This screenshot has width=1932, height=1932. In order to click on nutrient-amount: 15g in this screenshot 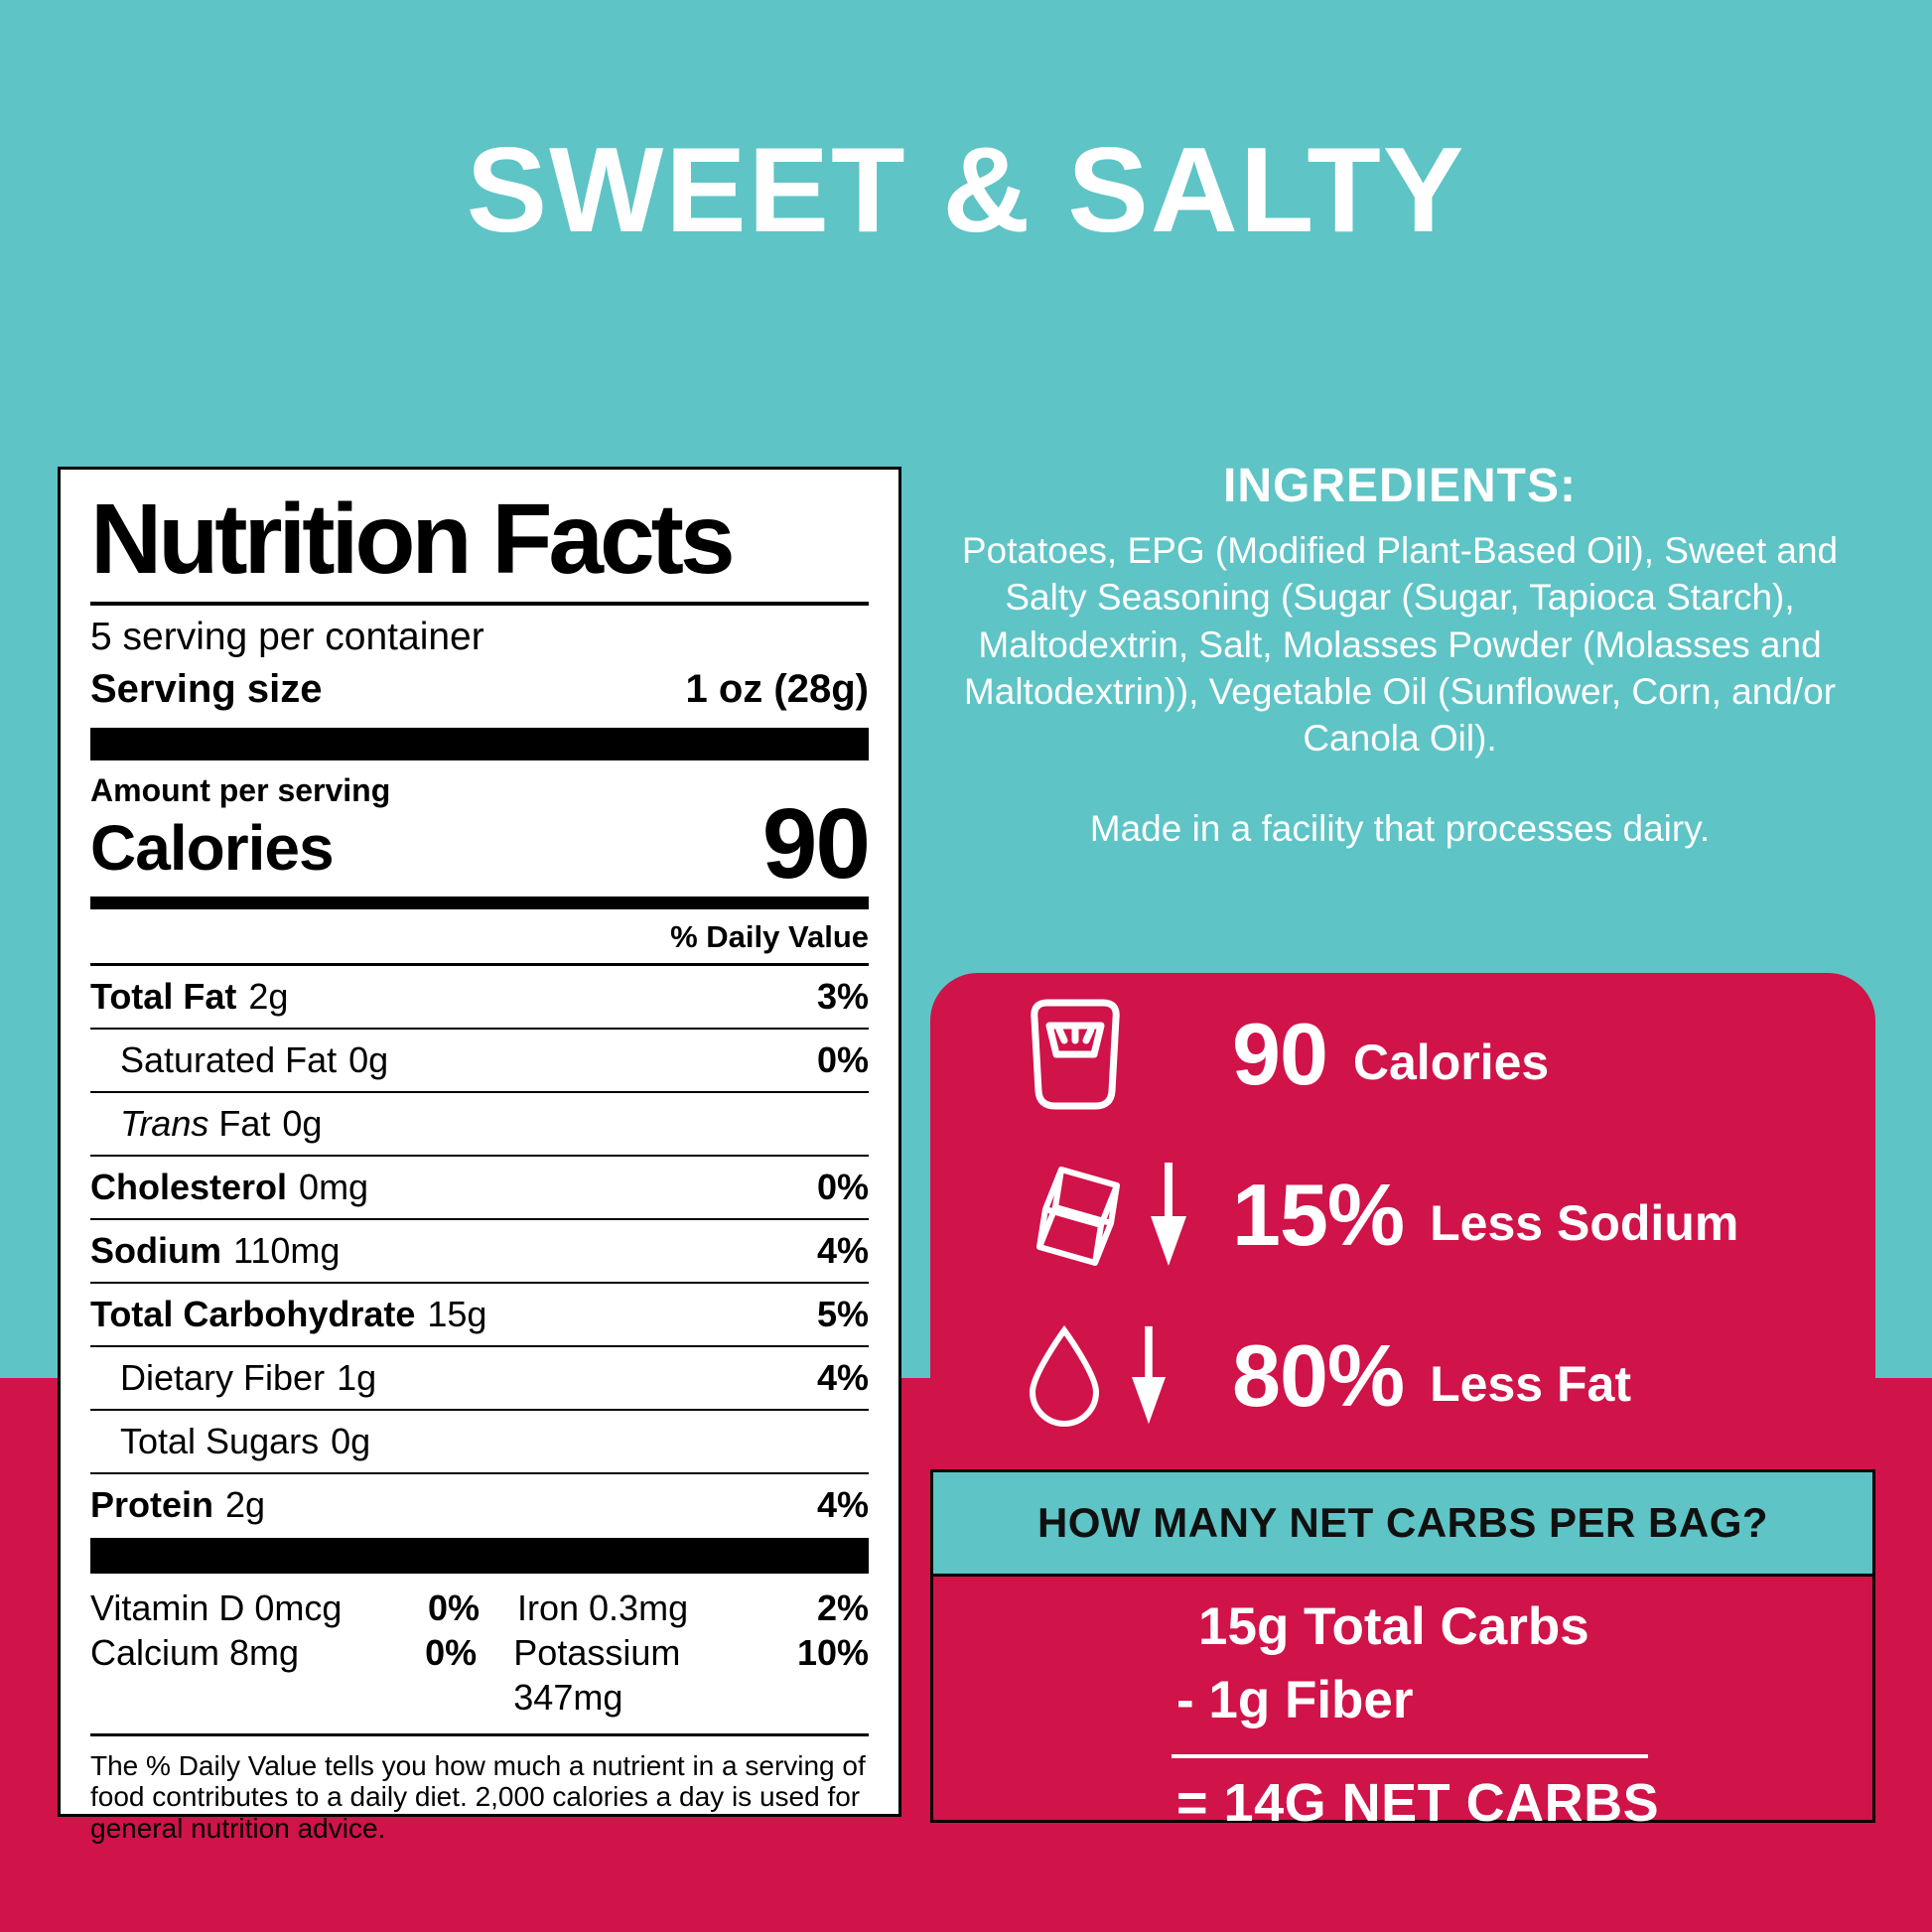, I will do `click(457, 1314)`.